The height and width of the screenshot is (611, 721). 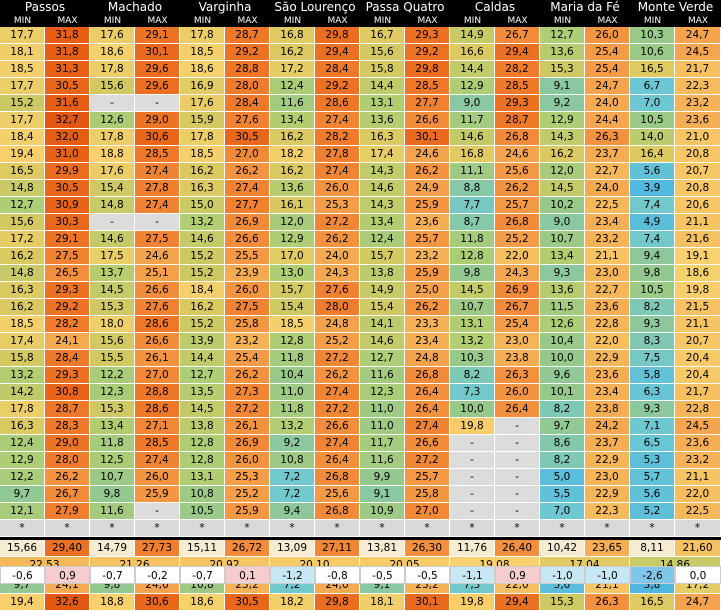 I want to click on max-cell: 31,3, so click(x=67, y=69).